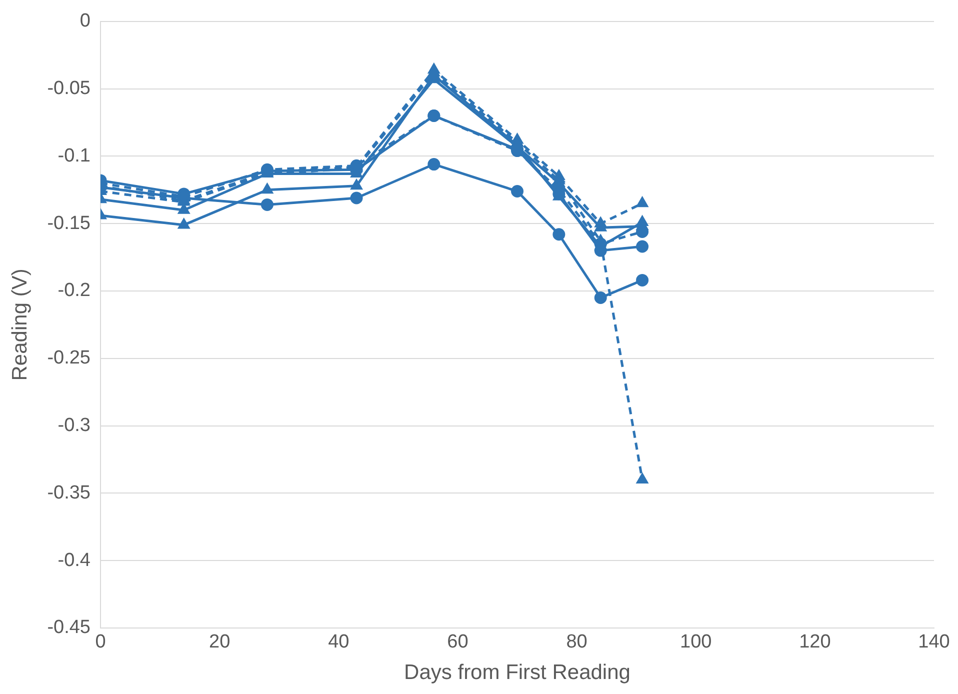  Describe the element at coordinates (20, 324) in the screenshot. I see `y-axis-title: Reading (V)` at that location.